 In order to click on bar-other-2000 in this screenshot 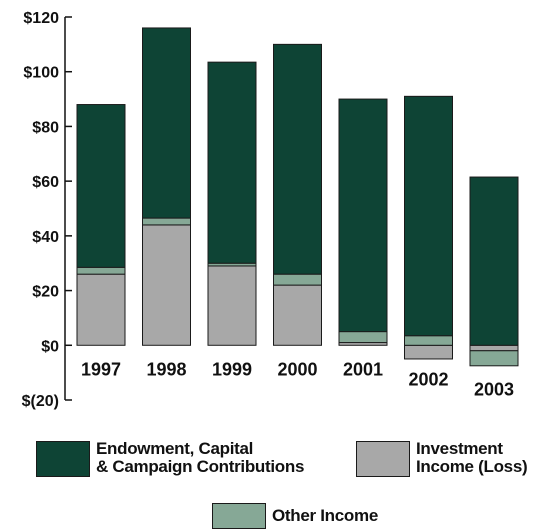, I will do `click(297, 279)`.